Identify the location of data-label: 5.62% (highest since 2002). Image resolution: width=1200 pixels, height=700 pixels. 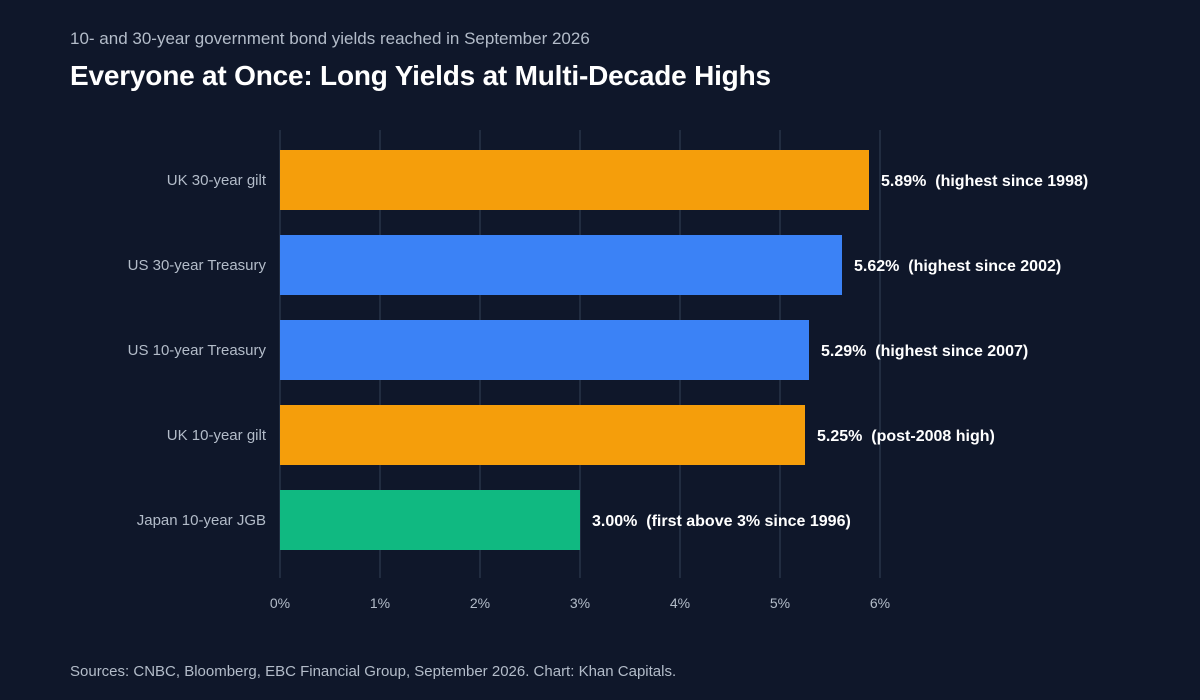
(957, 266).